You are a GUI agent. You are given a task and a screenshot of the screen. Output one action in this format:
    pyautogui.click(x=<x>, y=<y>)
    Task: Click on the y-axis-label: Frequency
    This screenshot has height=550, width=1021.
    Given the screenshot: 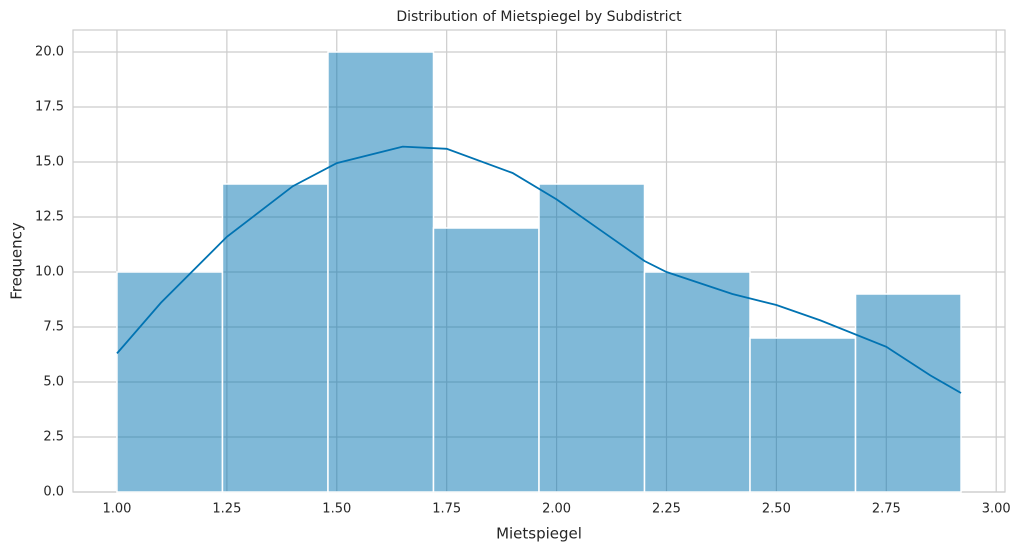 What is the action you would take?
    pyautogui.click(x=17, y=261)
    